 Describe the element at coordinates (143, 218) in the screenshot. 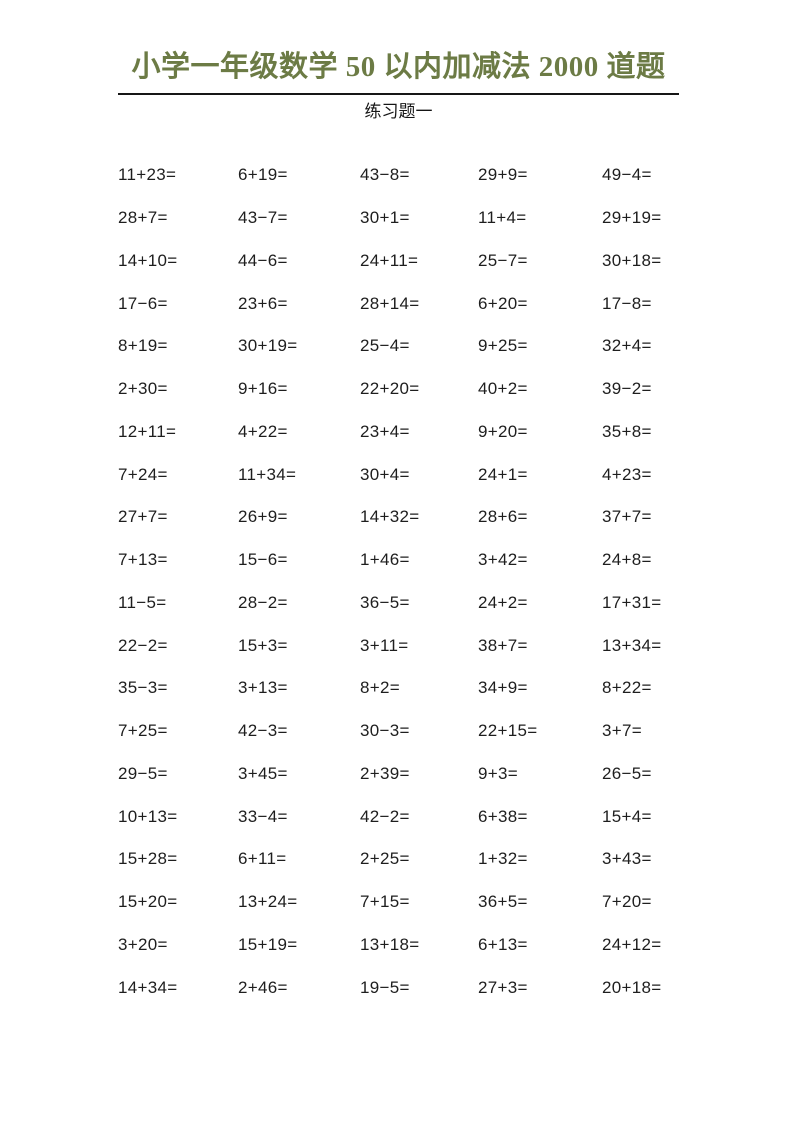

I see `problem-cell: 28+7=` at that location.